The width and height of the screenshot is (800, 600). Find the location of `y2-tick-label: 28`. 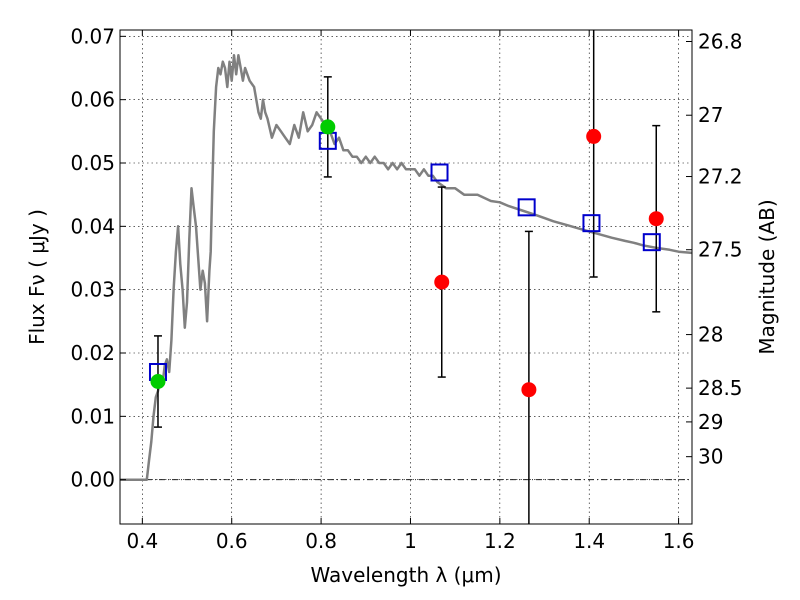

y2-tick-label: 28 is located at coordinates (710, 335).